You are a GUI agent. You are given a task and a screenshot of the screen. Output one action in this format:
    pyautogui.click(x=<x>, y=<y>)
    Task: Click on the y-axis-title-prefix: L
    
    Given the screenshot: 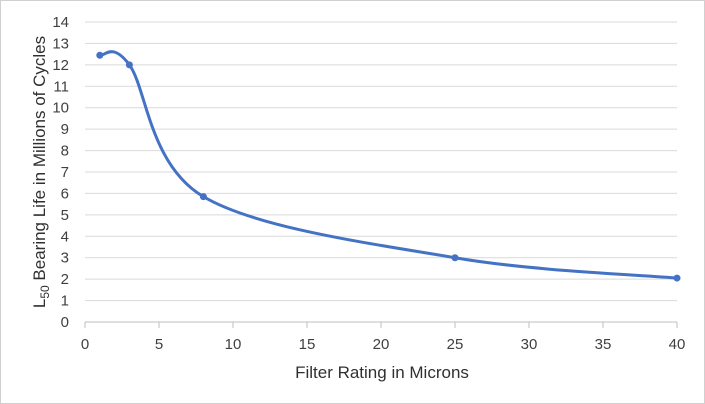 What is the action you would take?
    pyautogui.click(x=39, y=303)
    